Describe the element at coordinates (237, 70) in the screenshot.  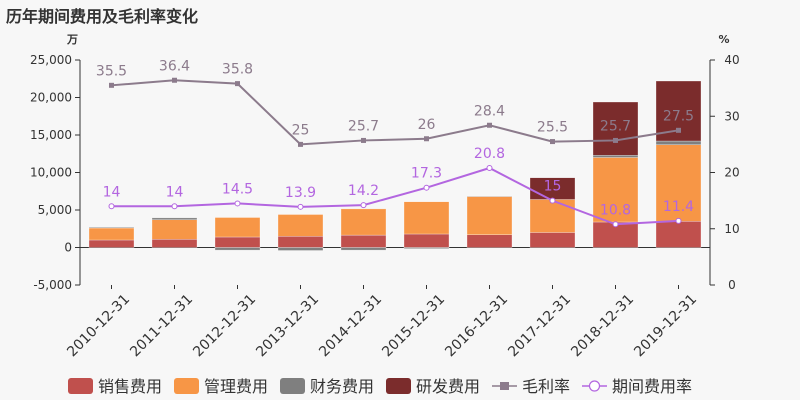
I see `data-label: 35.8` at that location.